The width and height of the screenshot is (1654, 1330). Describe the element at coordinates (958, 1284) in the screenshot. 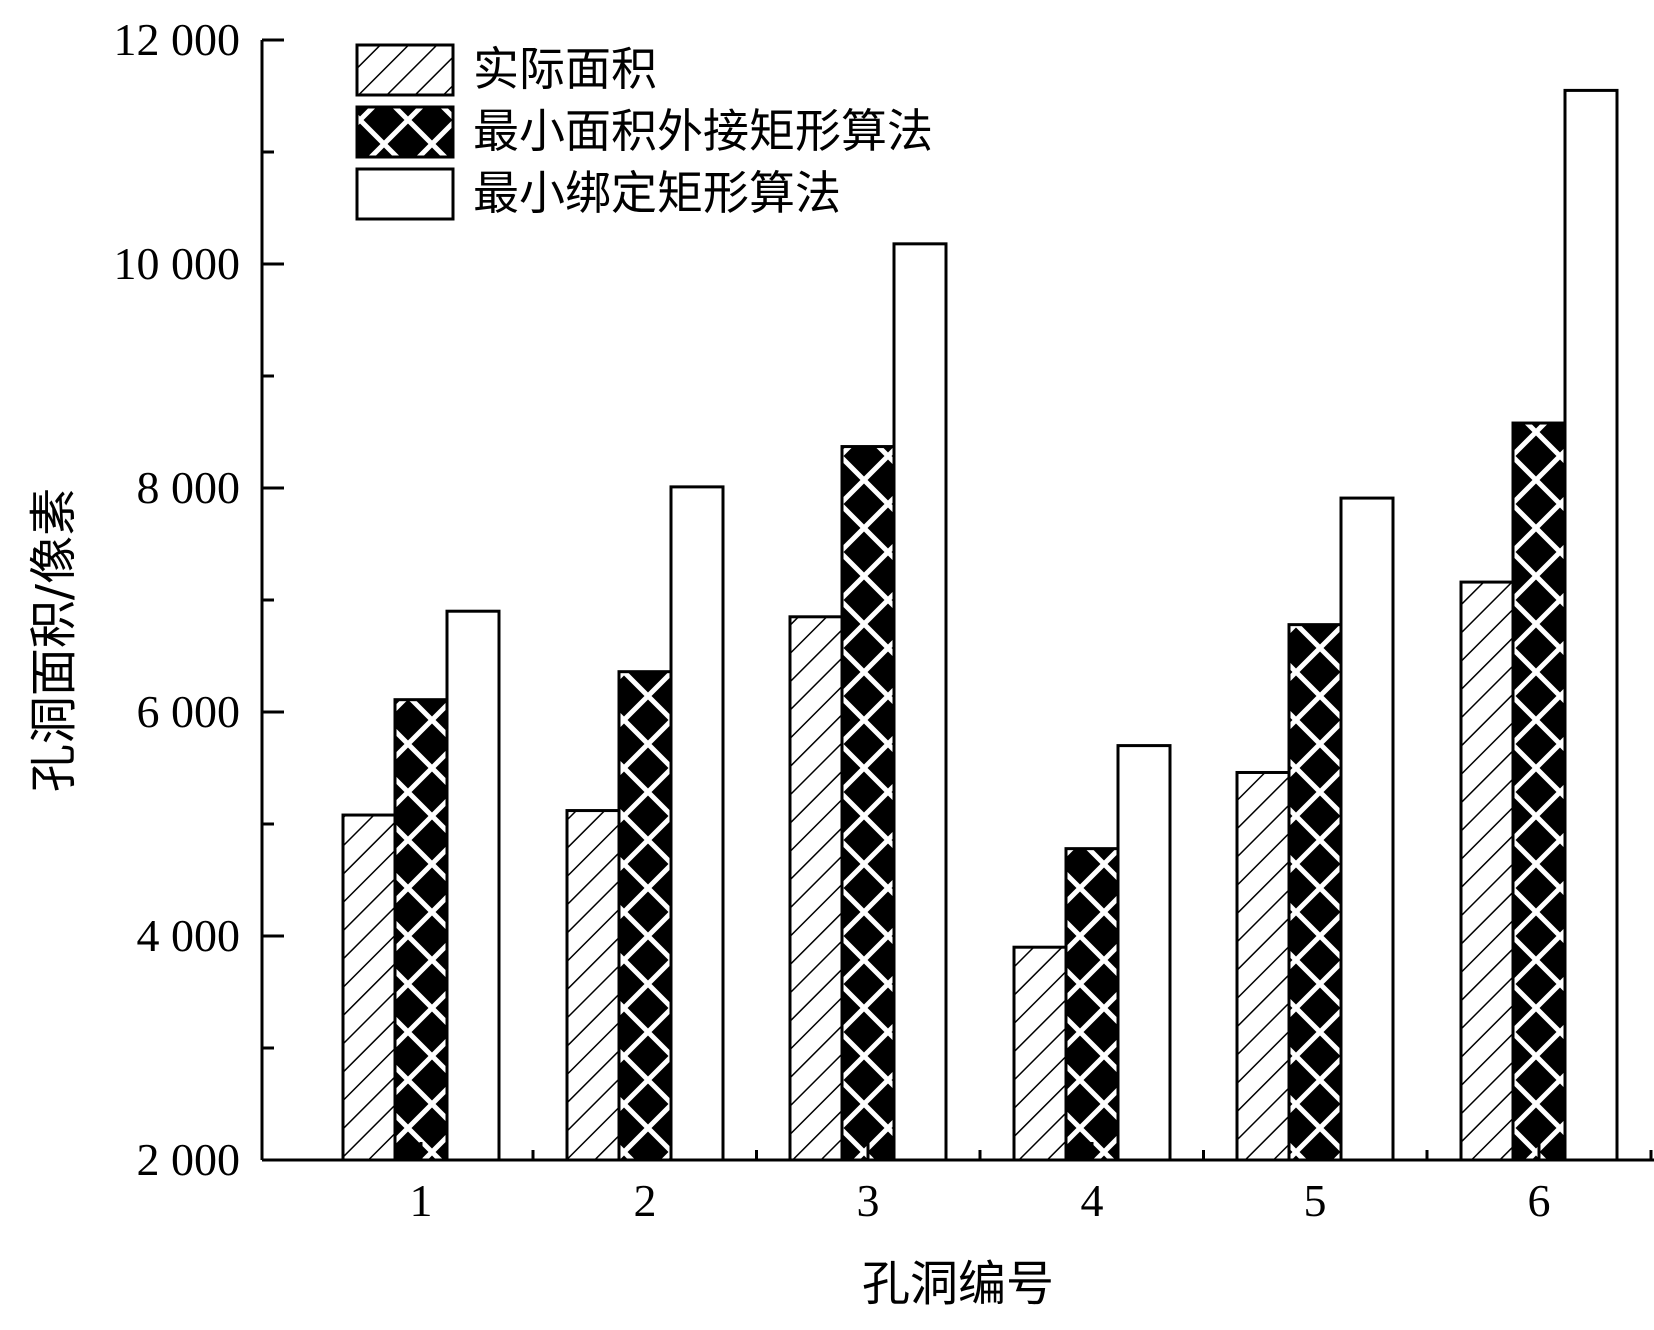

I see `x-axis-title: 孔洞编号` at that location.